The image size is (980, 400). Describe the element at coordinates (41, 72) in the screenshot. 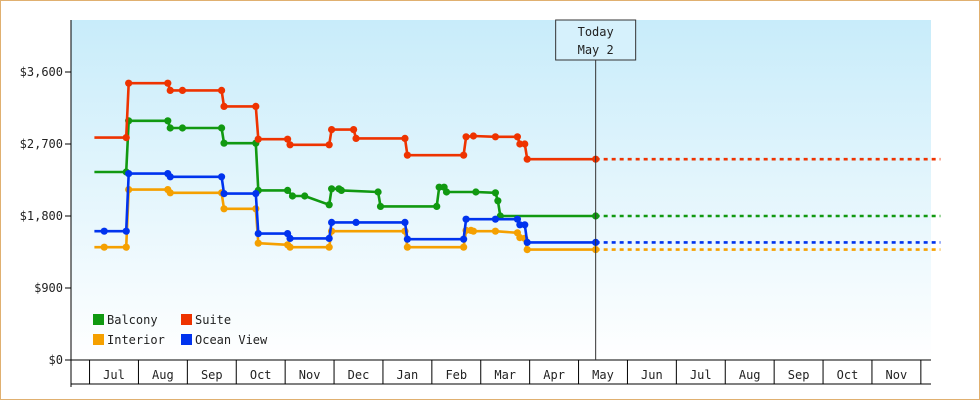

I see `y-tick-label: $3,600` at that location.